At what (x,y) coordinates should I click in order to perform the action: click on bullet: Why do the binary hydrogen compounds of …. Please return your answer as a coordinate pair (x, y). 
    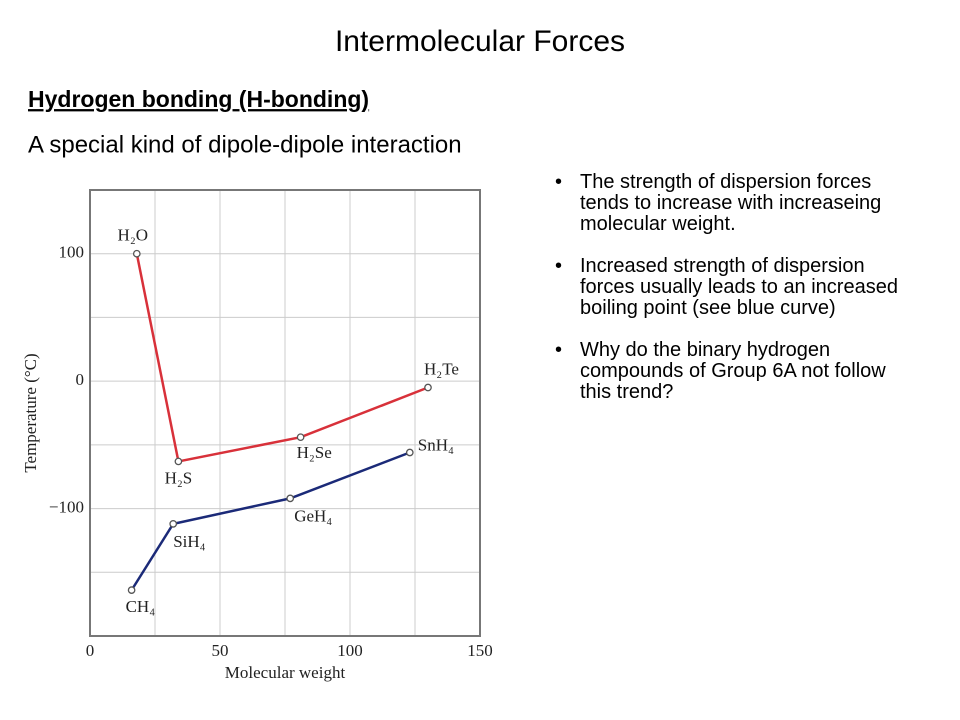
    Looking at the image, I should click on (735, 371).